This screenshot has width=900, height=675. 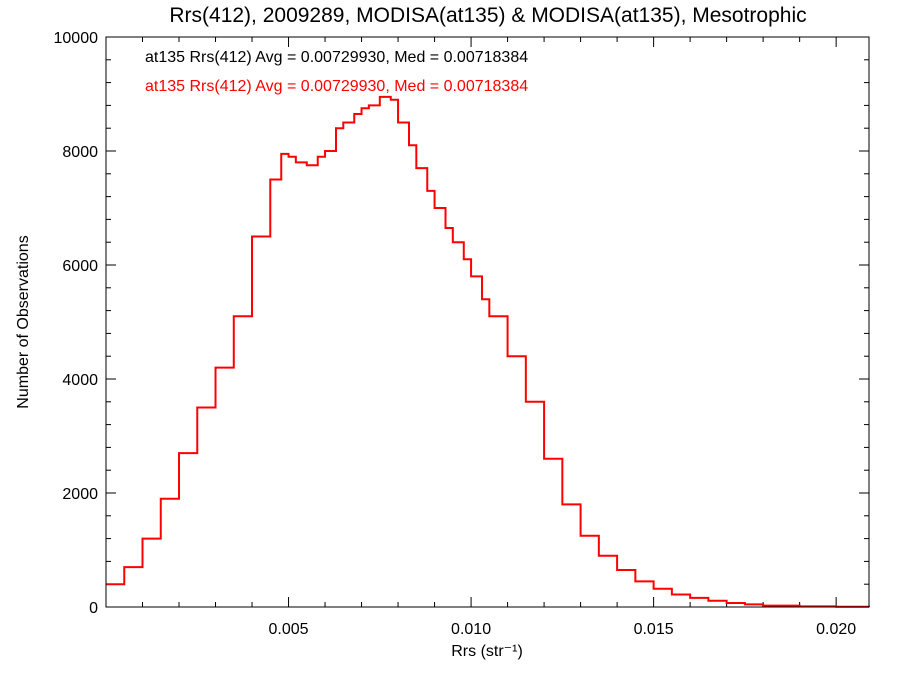 I want to click on y-tick-label: 0, so click(x=93, y=608).